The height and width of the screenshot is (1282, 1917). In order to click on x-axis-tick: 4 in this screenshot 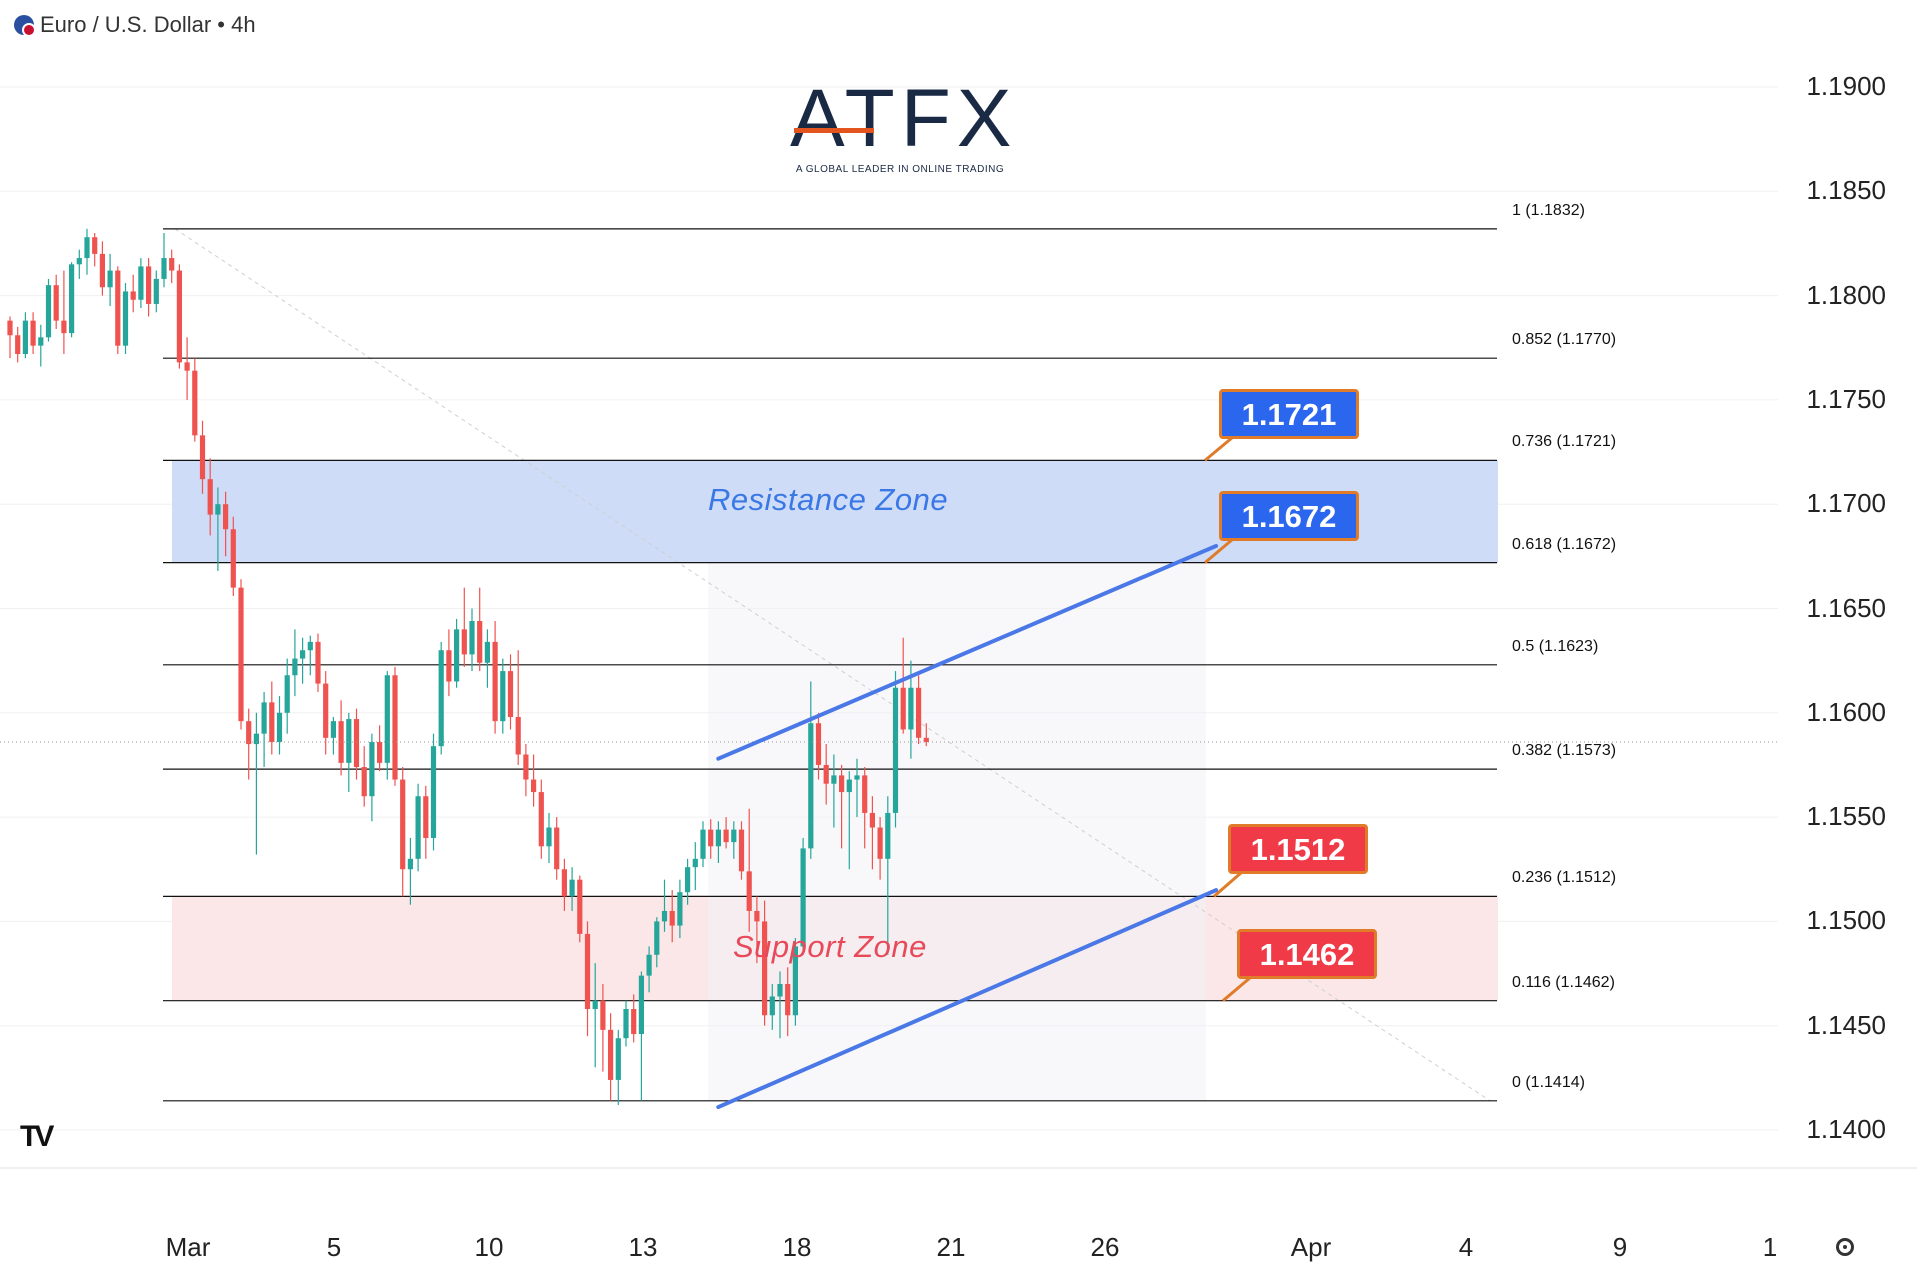, I will do `click(1466, 1247)`.